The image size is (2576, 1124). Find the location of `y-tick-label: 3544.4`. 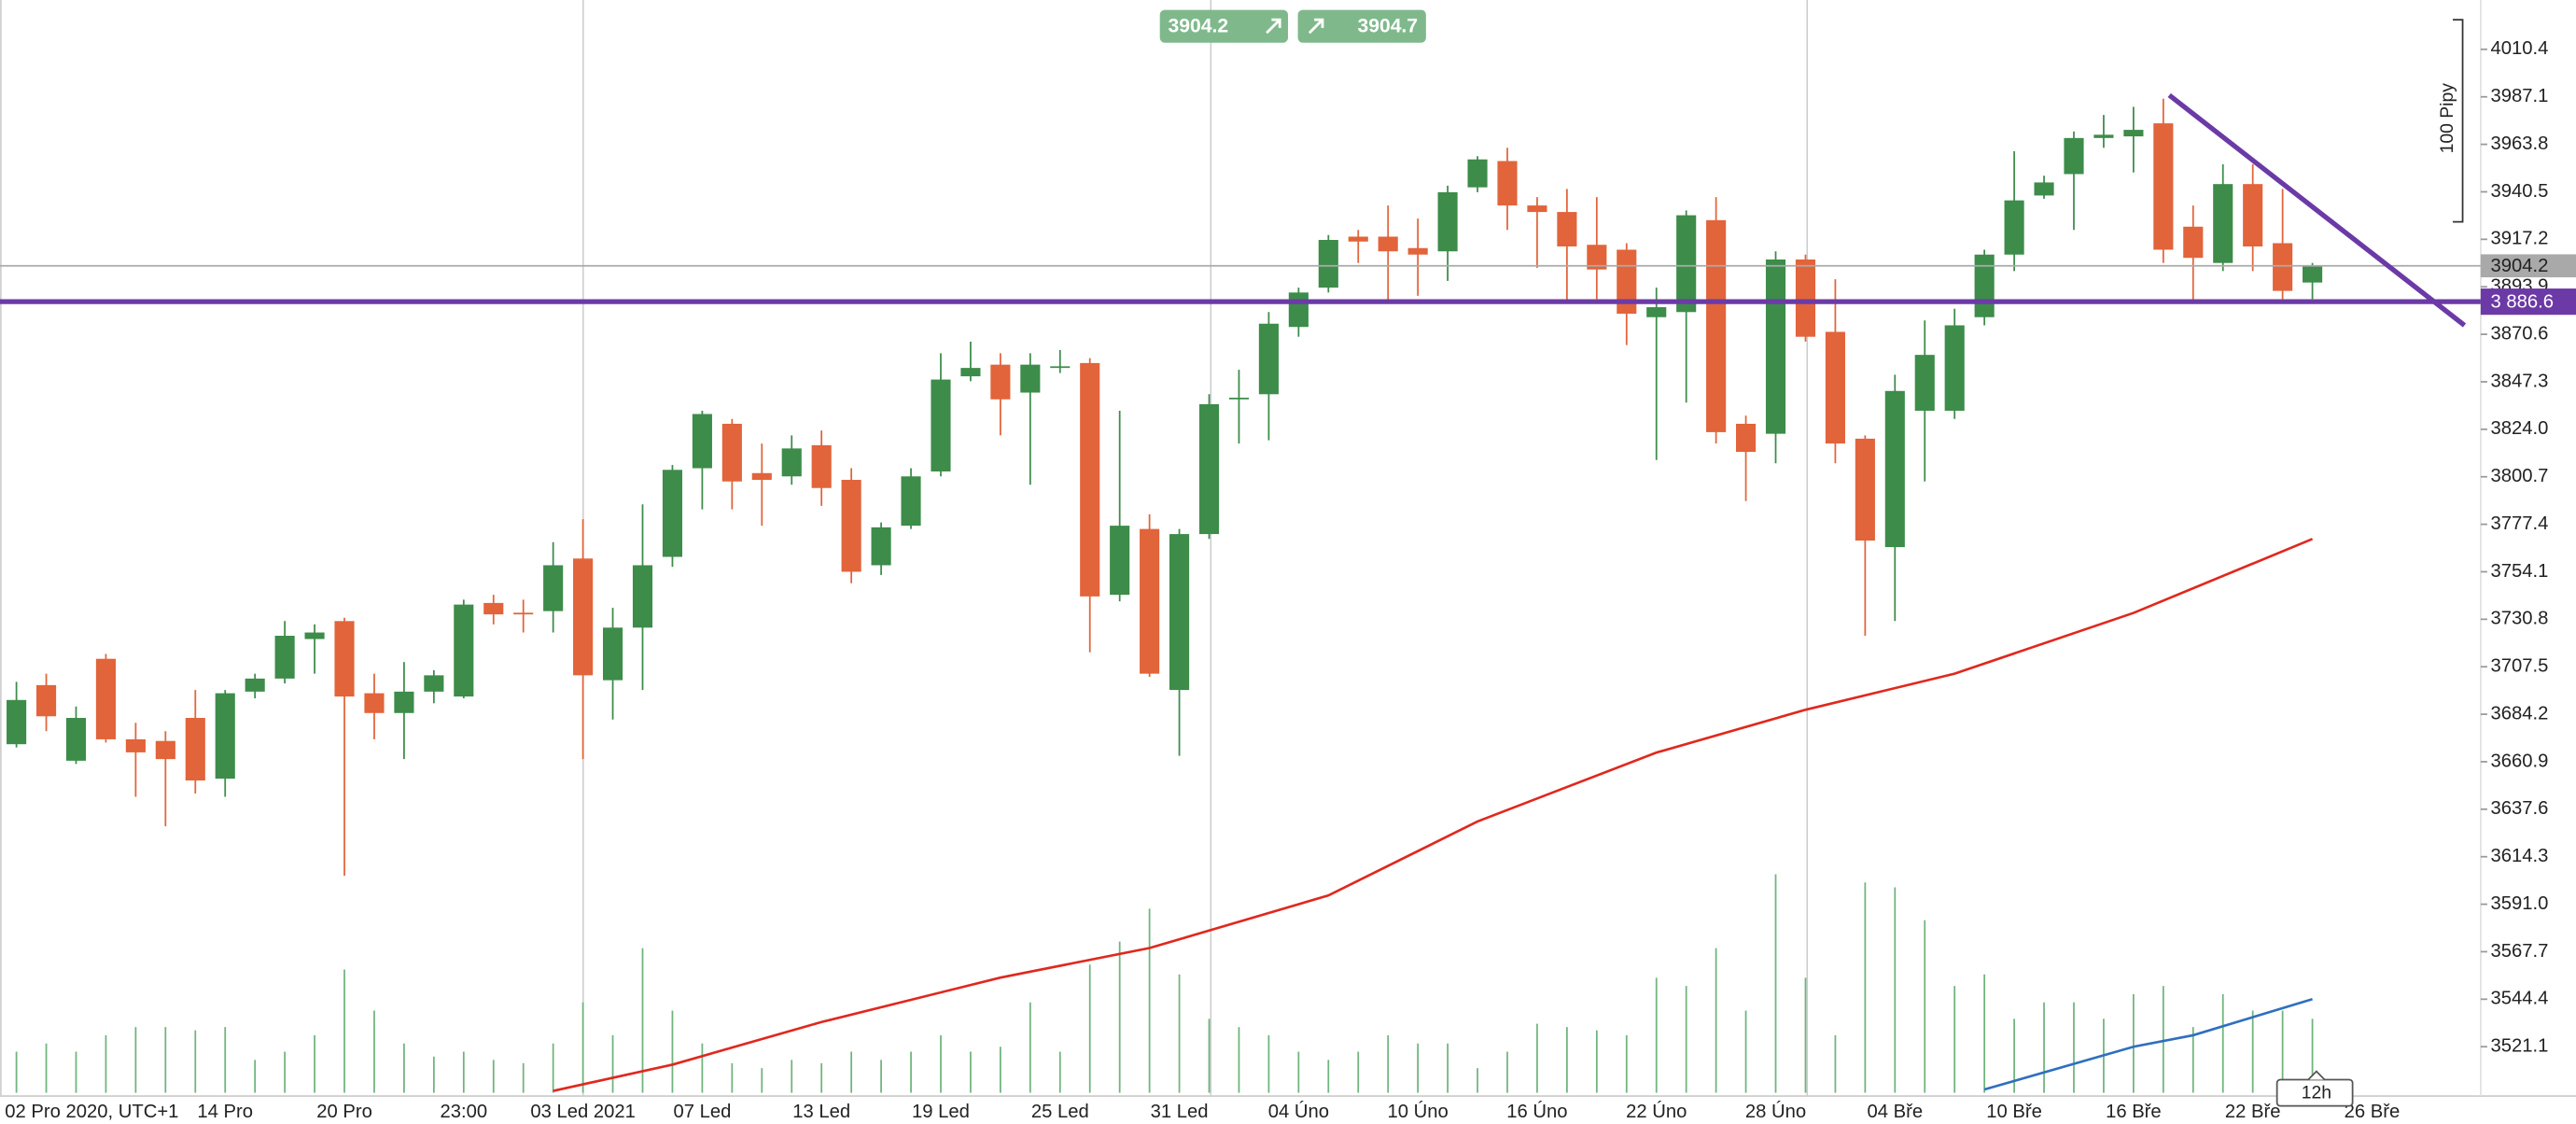

y-tick-label: 3544.4 is located at coordinates (2519, 999).